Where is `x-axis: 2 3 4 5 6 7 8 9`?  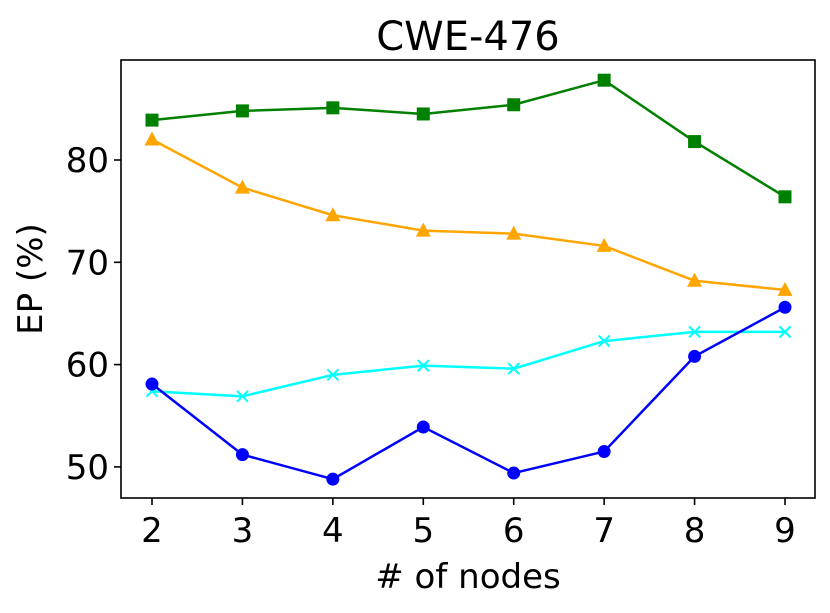
x-axis: 2 3 4 5 6 7 8 9 is located at coordinates (468, 524).